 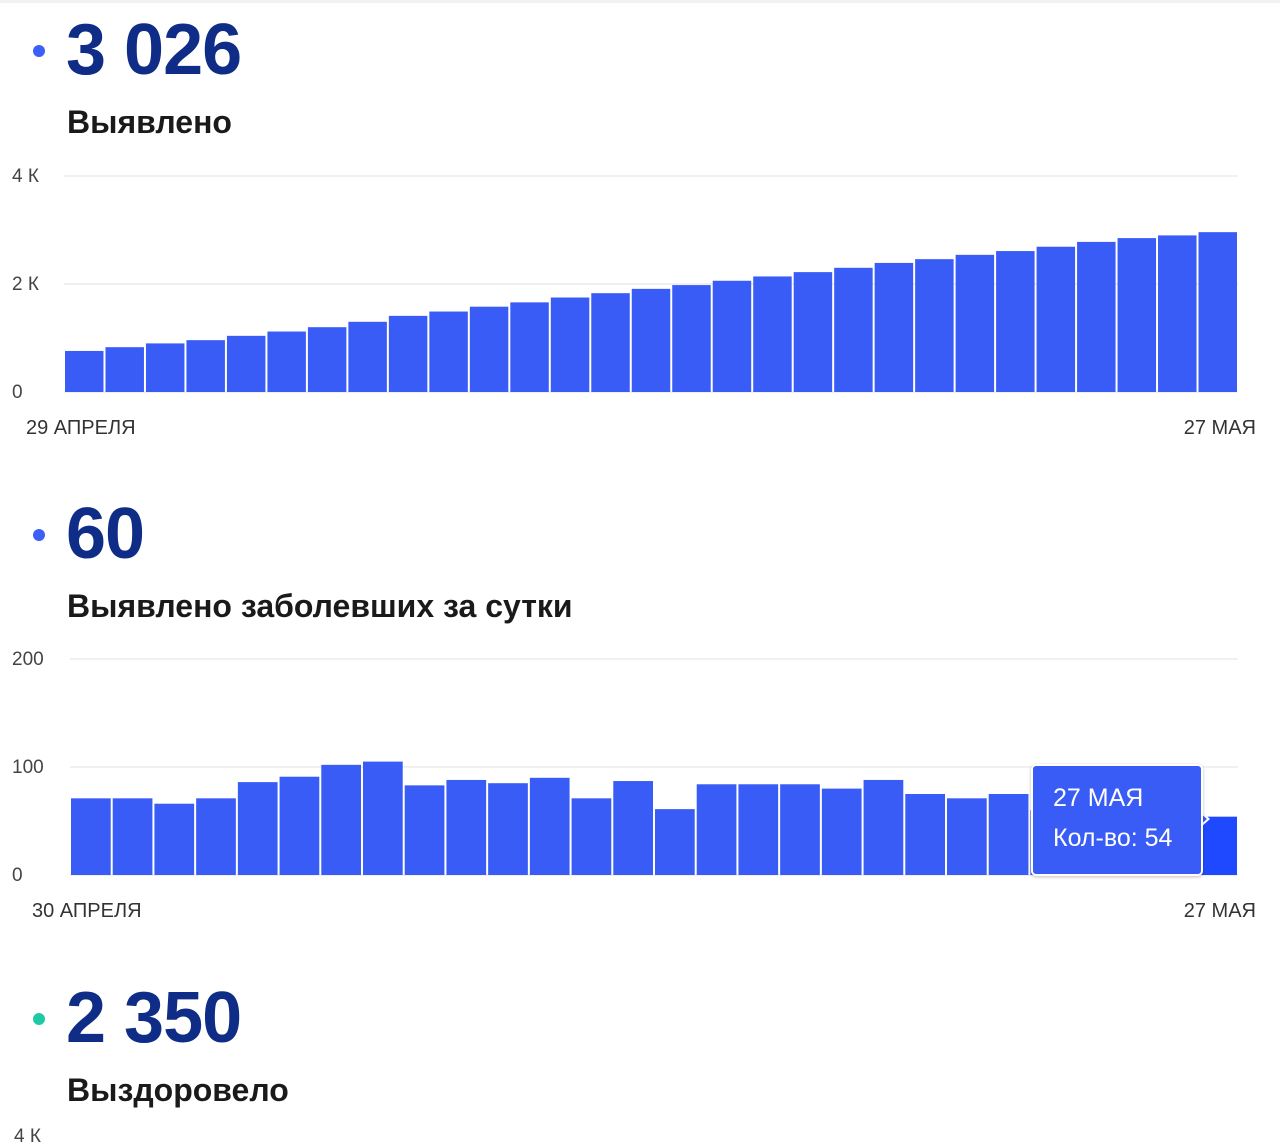 I want to click on stat-value: 60, so click(x=105, y=534).